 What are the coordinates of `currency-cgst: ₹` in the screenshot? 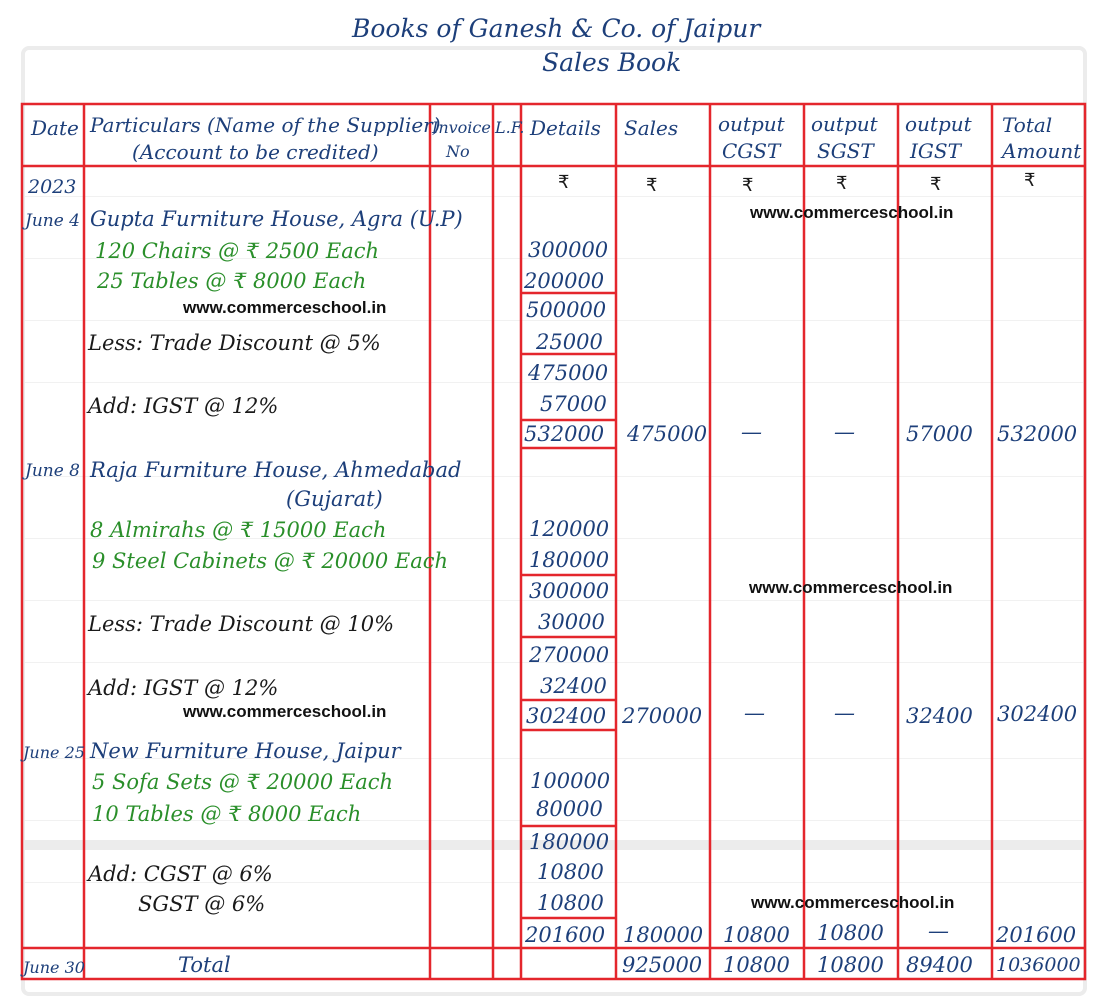 It's located at (748, 185).